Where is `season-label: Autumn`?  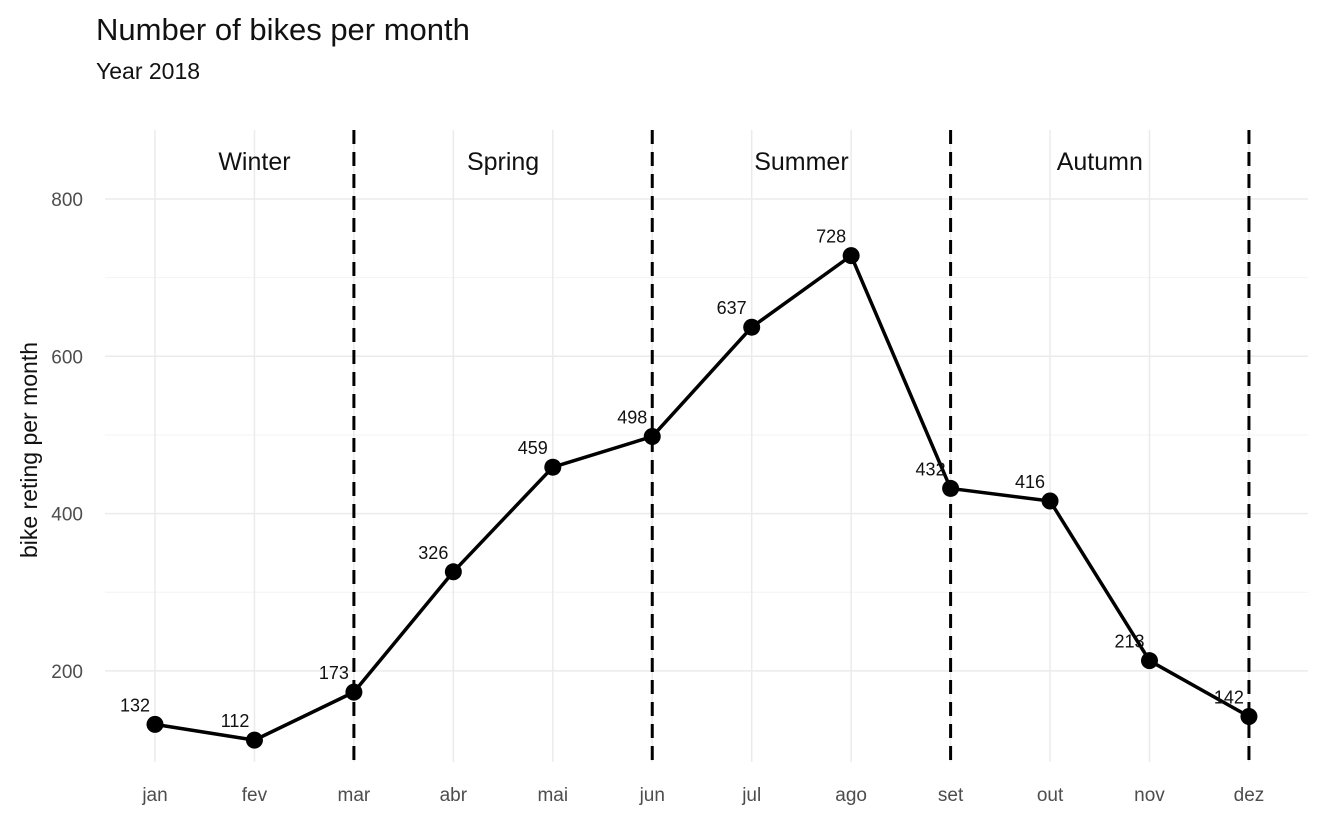 season-label: Autumn is located at coordinates (1100, 162).